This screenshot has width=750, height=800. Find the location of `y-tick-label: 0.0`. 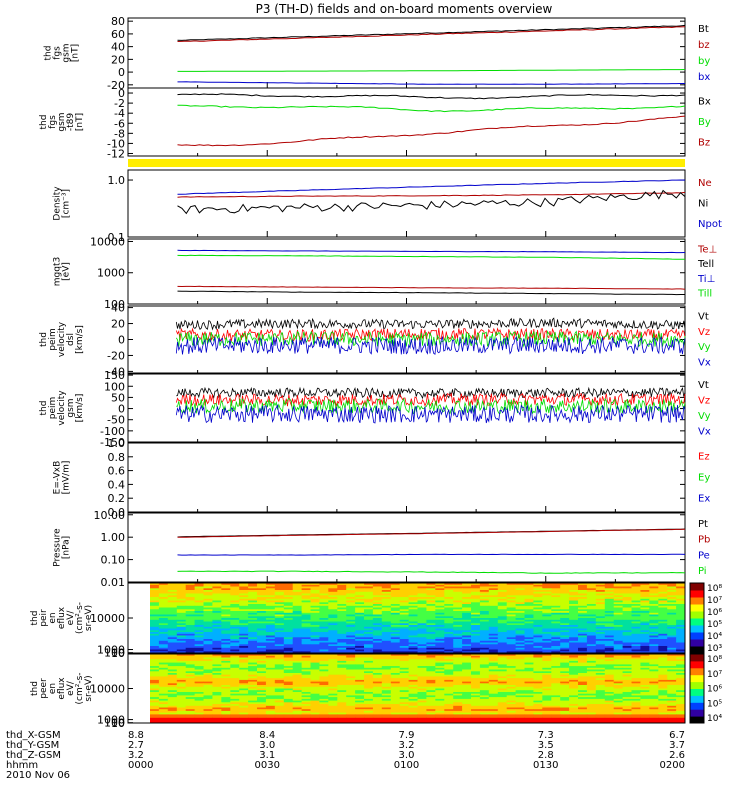

y-tick-label: 0.0 is located at coordinates (117, 512).